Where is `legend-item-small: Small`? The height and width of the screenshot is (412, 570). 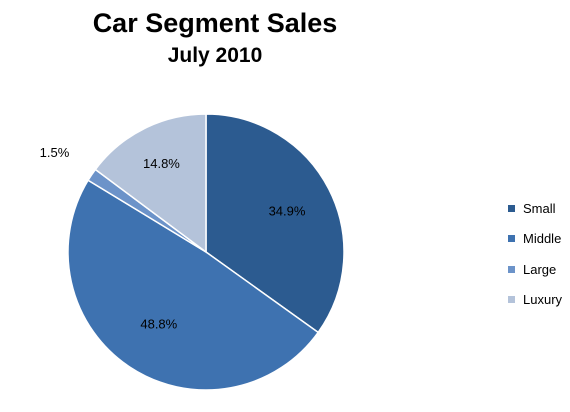 legend-item-small: Small is located at coordinates (535, 208).